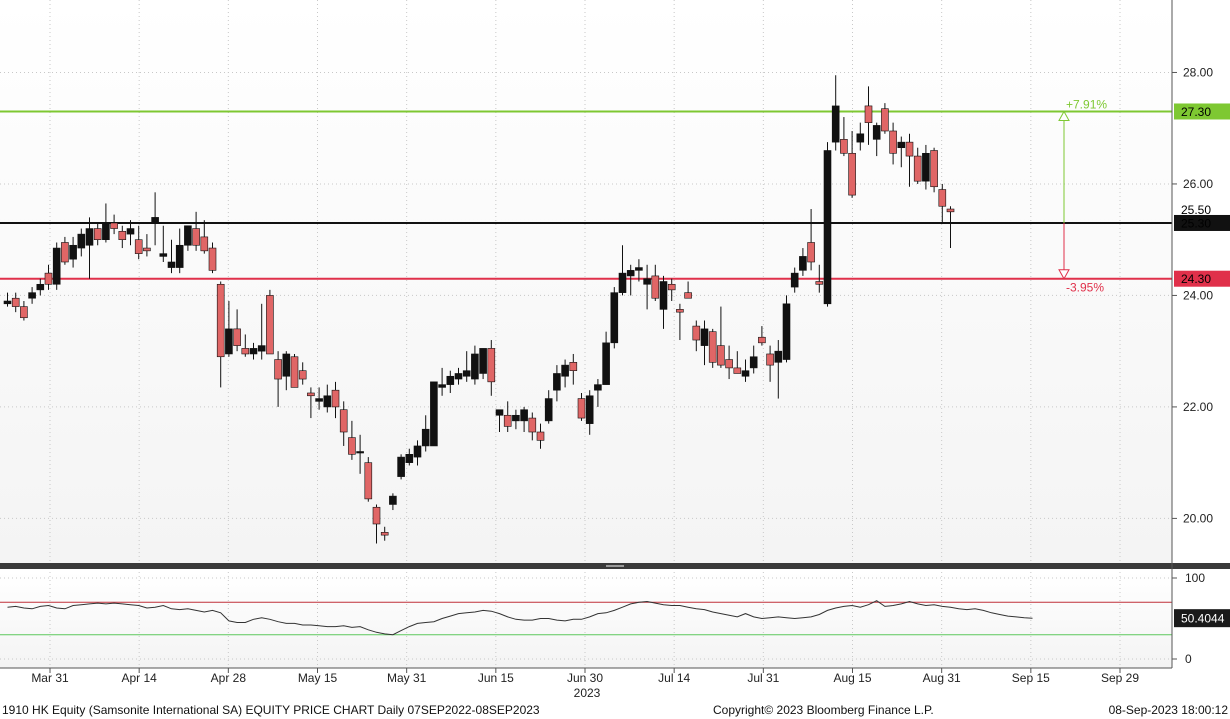 Image resolution: width=1230 pixels, height=719 pixels. What do you see at coordinates (1198, 518) in the screenshot?
I see `price-tick-label: 20.00` at bounding box center [1198, 518].